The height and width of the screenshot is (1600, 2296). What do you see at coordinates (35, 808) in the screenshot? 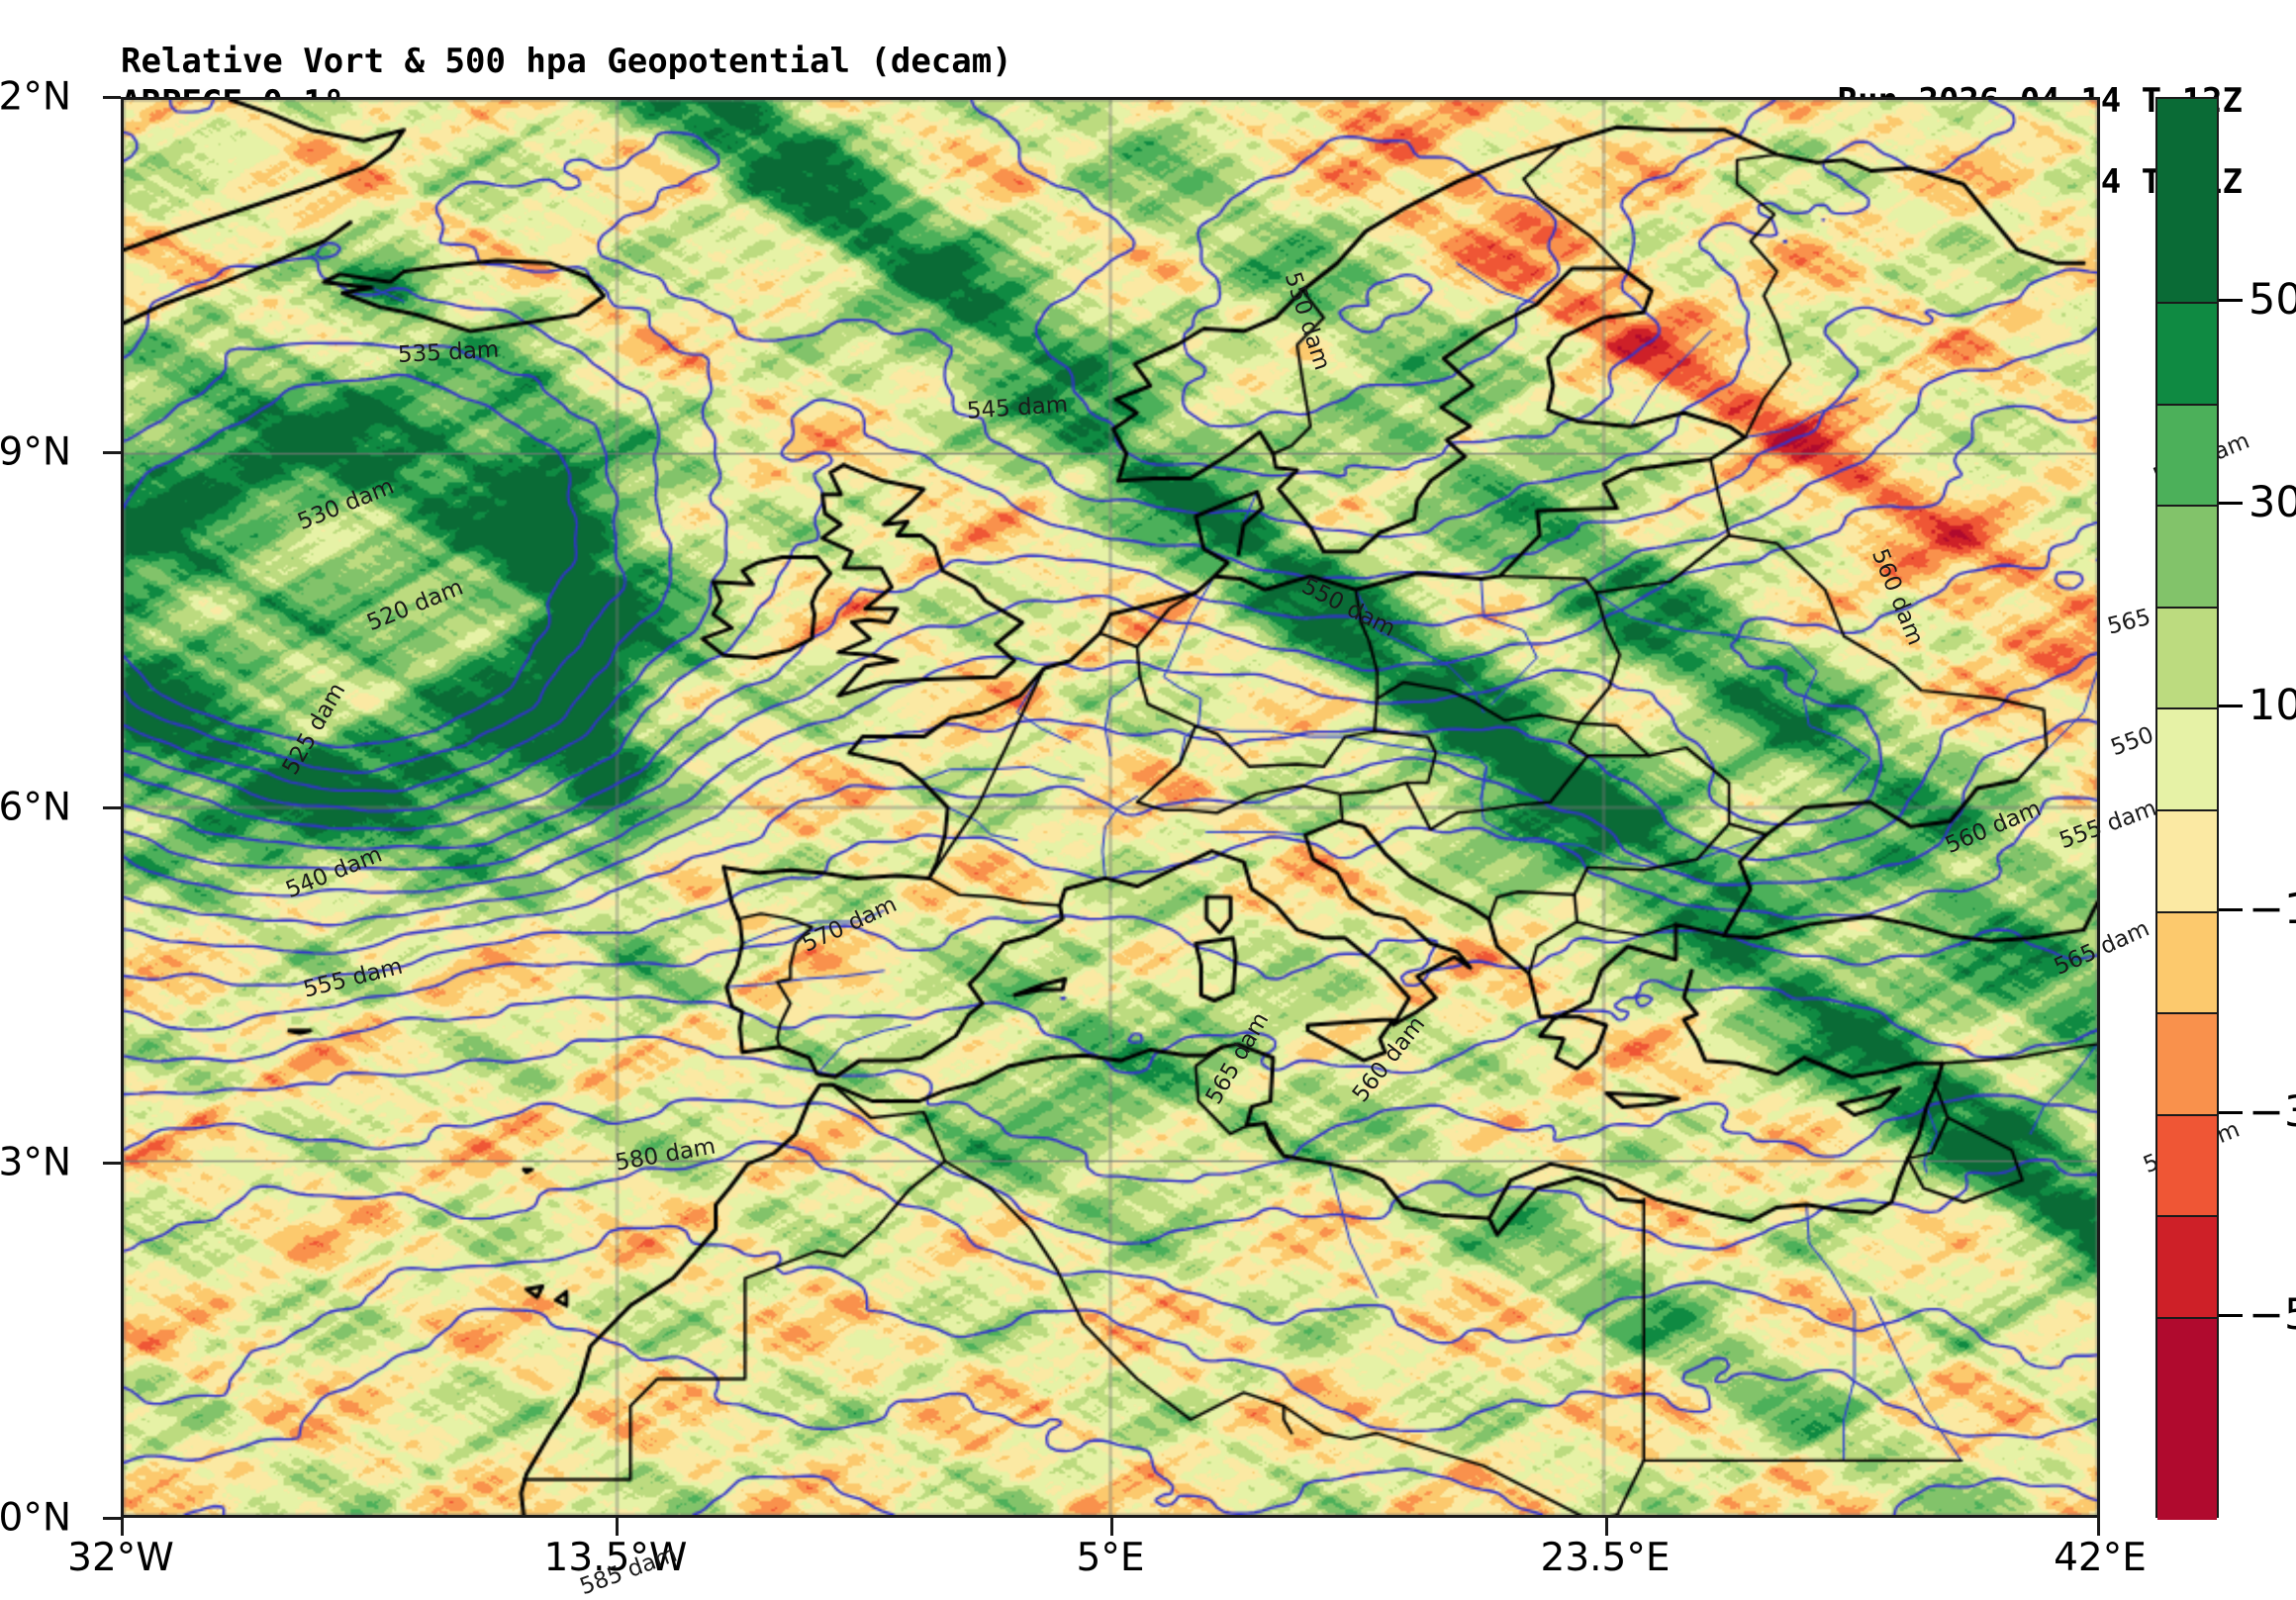
I see `y-axis-tick-label: 46°N` at bounding box center [35, 808].